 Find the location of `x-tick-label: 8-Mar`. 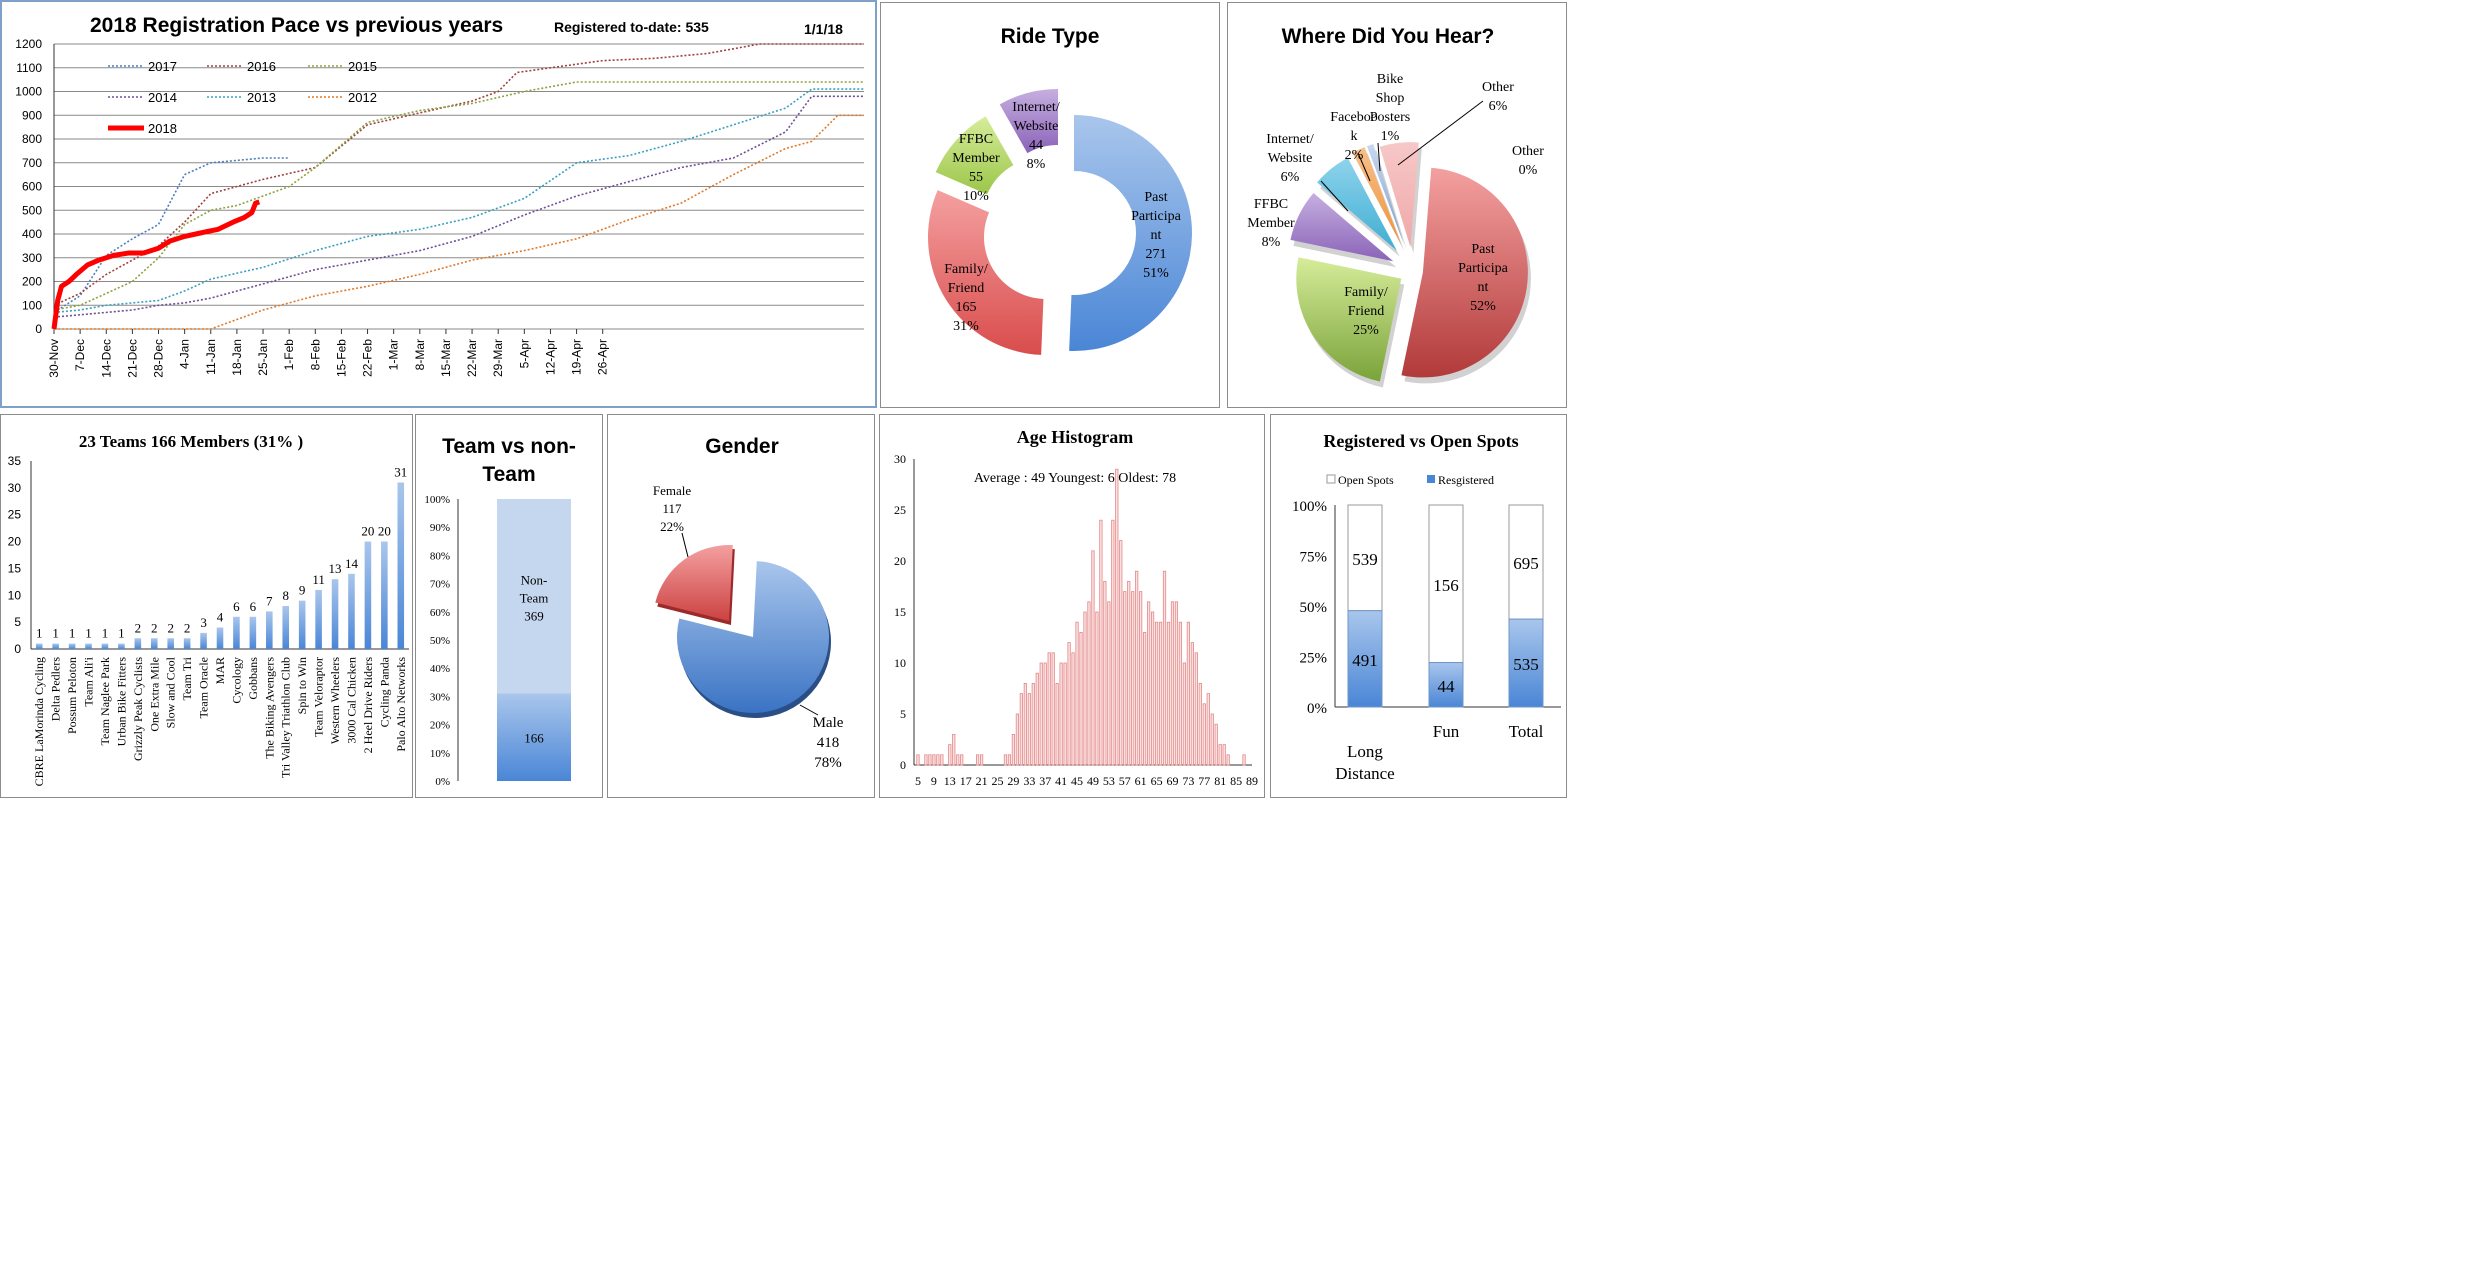

x-tick-label: 8-Mar is located at coordinates (420, 354).